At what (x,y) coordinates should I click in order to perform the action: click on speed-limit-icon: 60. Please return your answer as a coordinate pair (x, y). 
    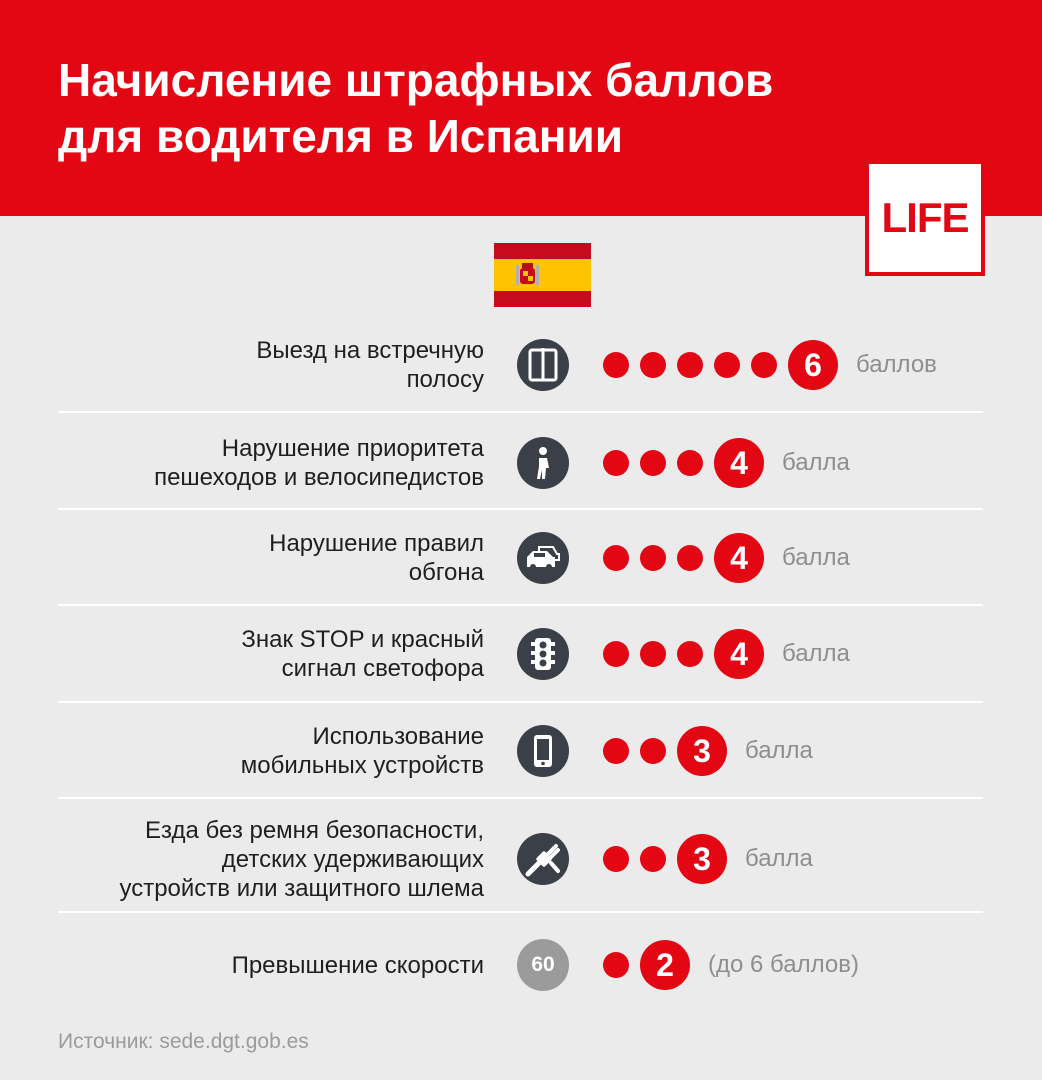
    Looking at the image, I should click on (543, 965).